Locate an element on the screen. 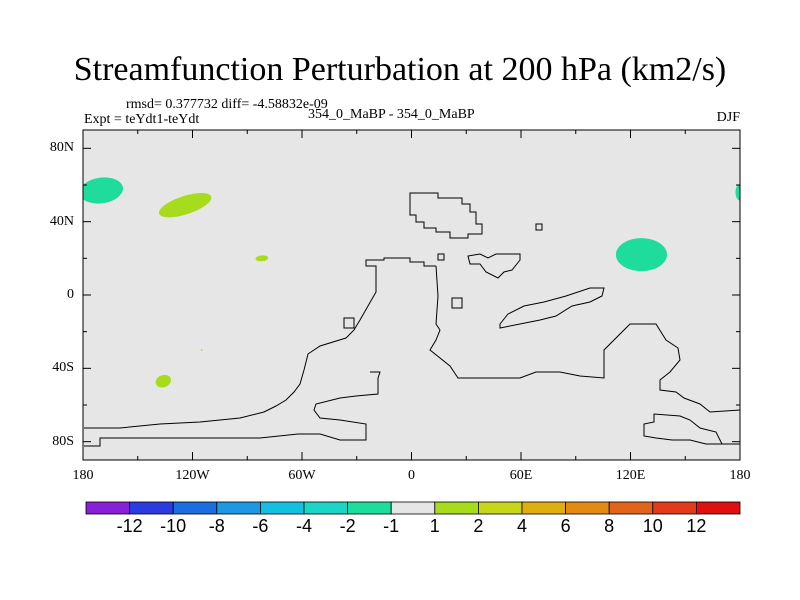 The height and width of the screenshot is (600, 800). coastline-africa-east is located at coordinates (552, 308).